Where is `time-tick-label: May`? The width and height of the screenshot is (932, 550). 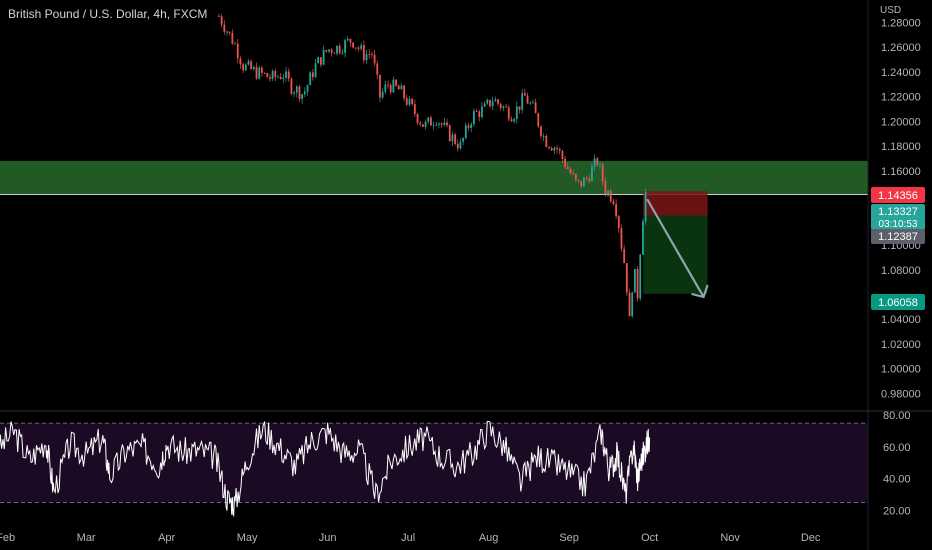
time-tick-label: May is located at coordinates (247, 538).